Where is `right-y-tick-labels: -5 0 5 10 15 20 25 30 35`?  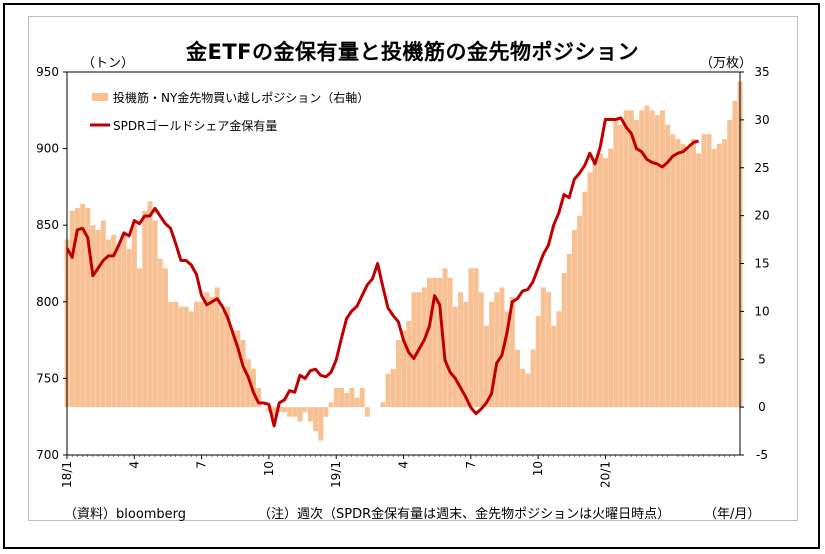
right-y-tick-labels: -5 0 5 10 15 20 25 30 35 is located at coordinates (761, 263).